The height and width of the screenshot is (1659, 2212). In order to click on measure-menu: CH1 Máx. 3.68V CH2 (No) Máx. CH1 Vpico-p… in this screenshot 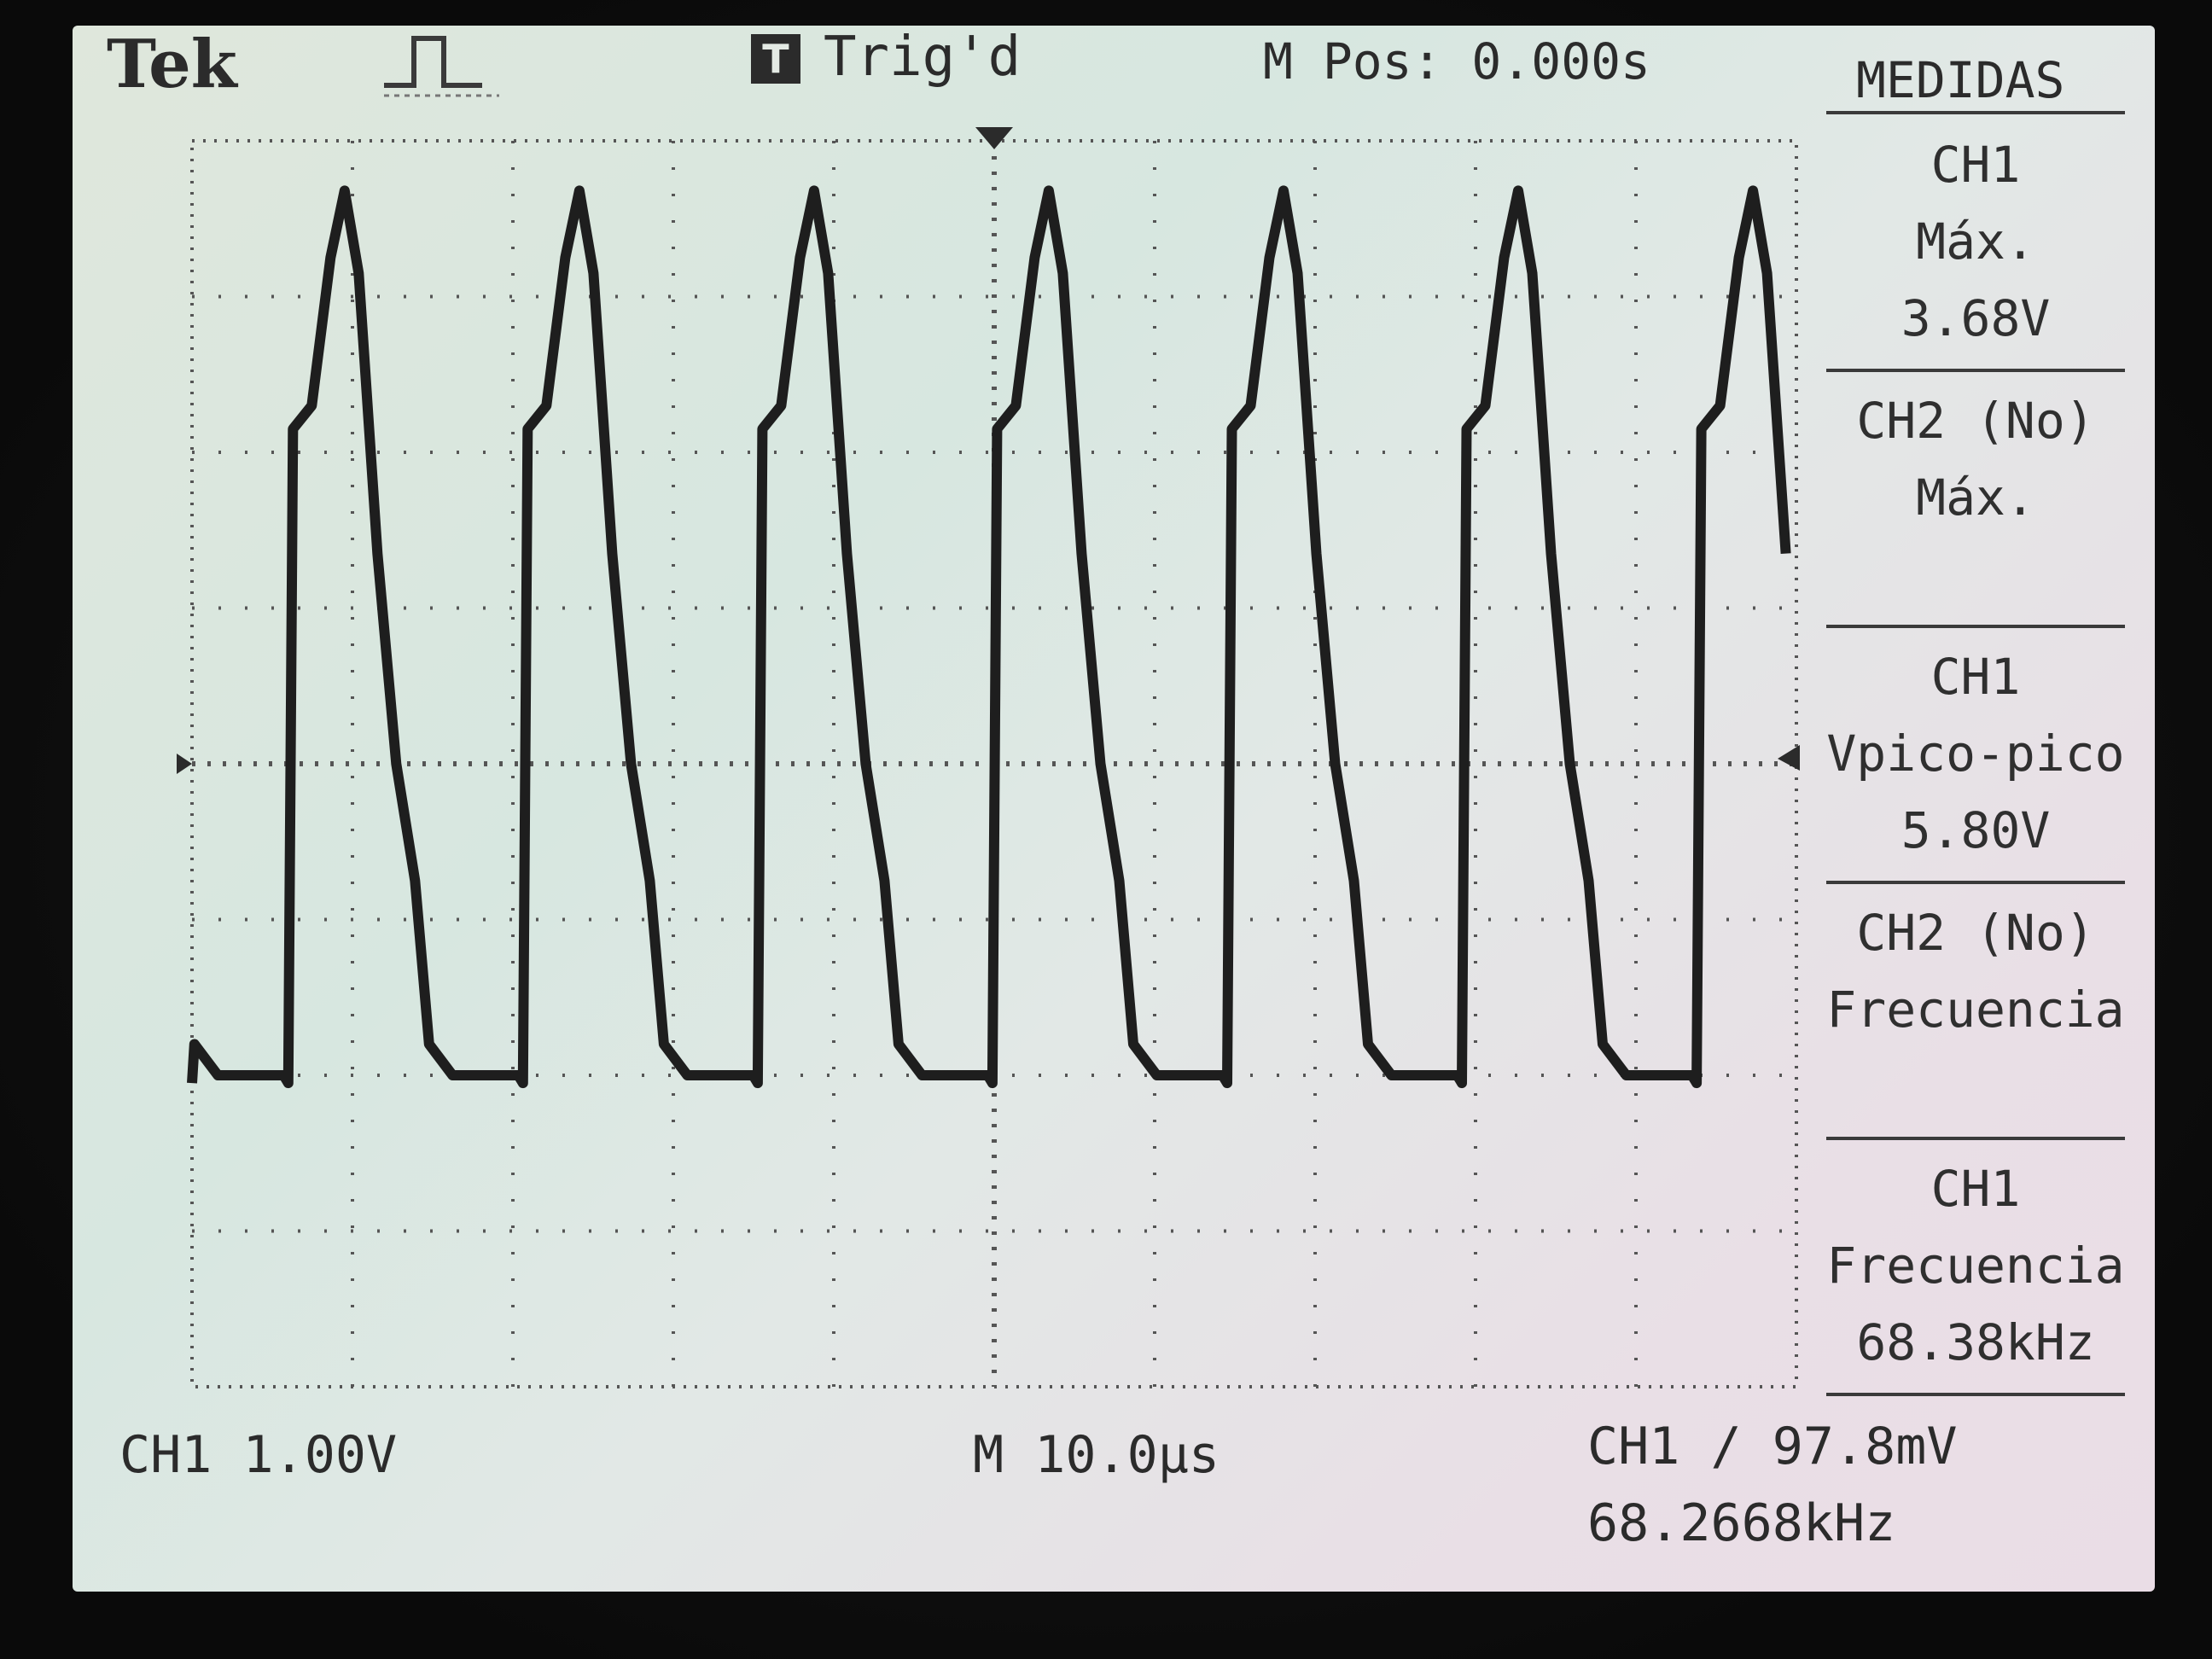, I will do `click(1975, 759)`.